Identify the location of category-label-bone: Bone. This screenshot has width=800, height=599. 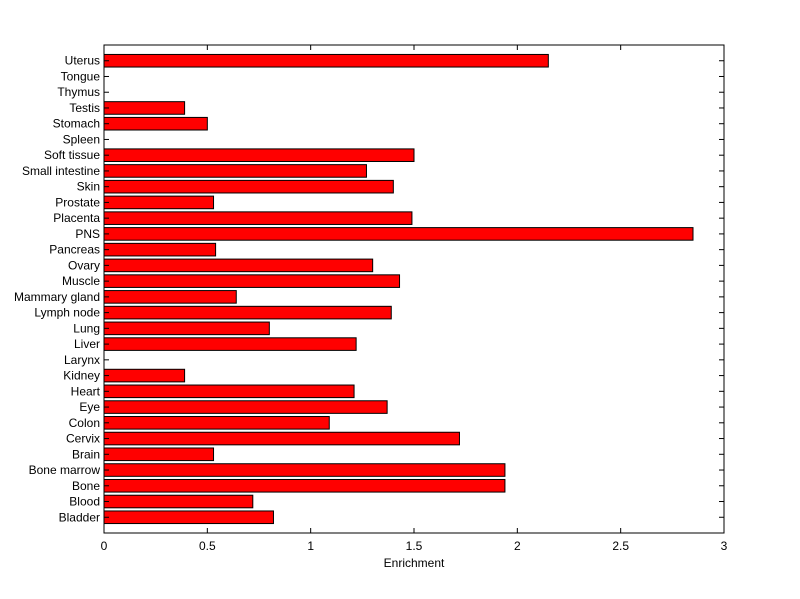
(86, 486).